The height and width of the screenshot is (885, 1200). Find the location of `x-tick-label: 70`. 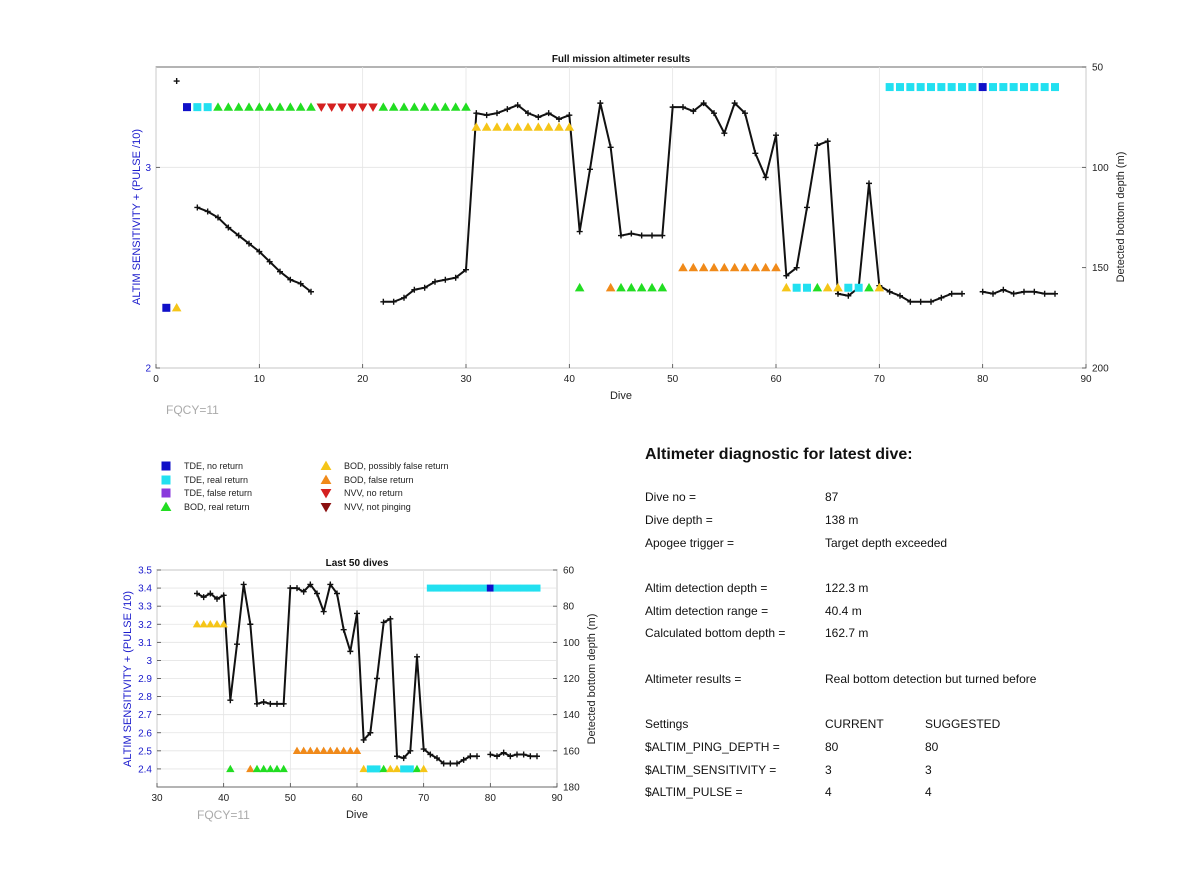

x-tick-label: 70 is located at coordinates (424, 798).